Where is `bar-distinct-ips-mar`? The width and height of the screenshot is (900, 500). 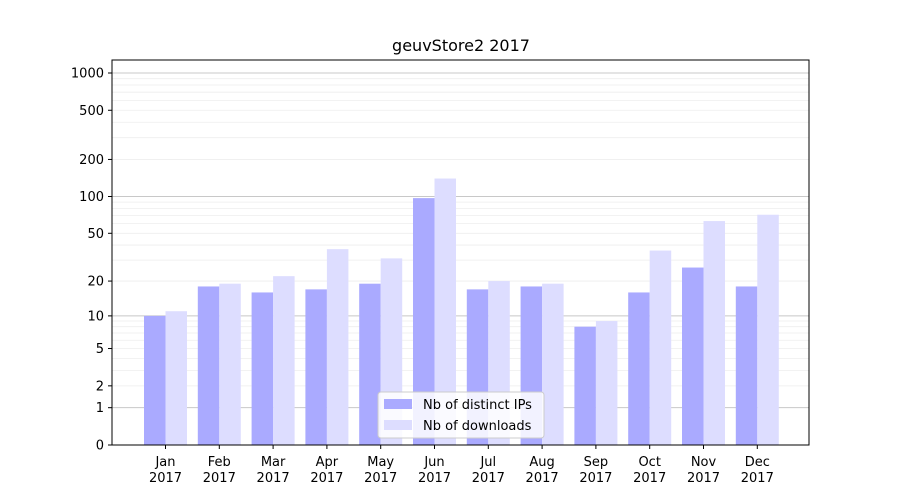 bar-distinct-ips-mar is located at coordinates (262, 368).